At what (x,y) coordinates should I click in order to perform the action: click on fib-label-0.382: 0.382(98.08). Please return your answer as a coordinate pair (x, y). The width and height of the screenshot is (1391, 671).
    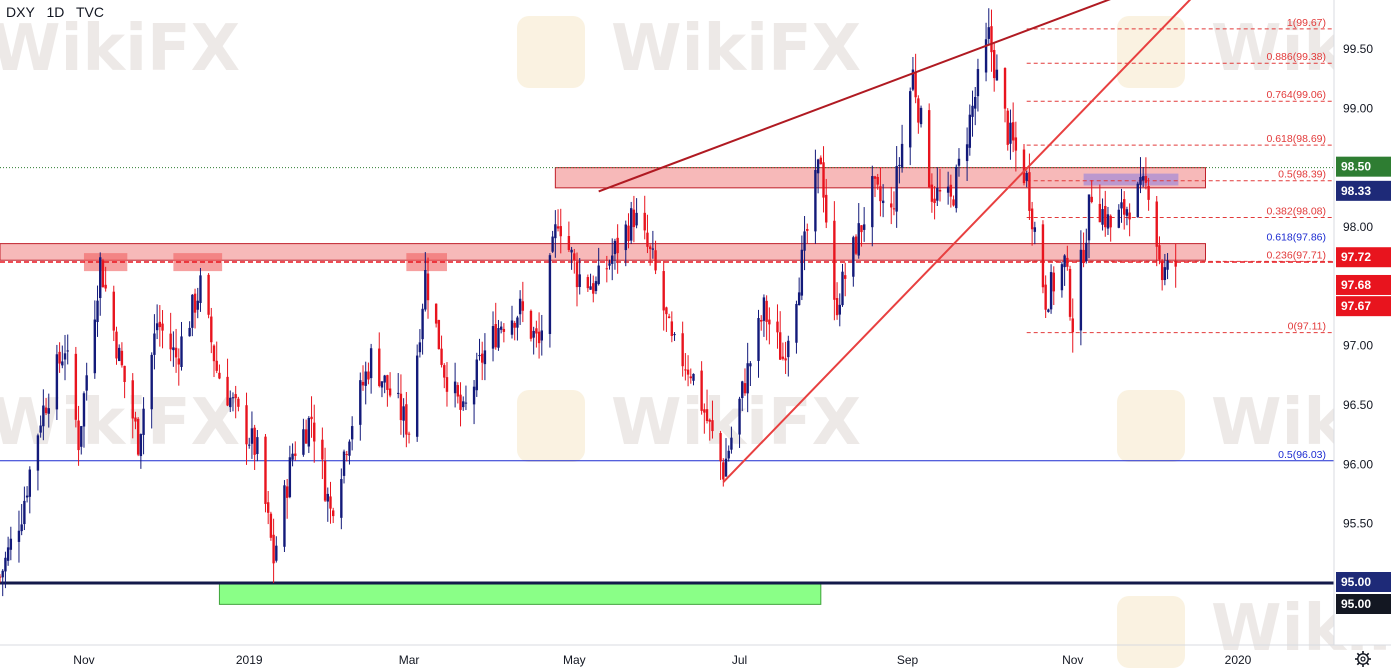
    Looking at the image, I should click on (1296, 212).